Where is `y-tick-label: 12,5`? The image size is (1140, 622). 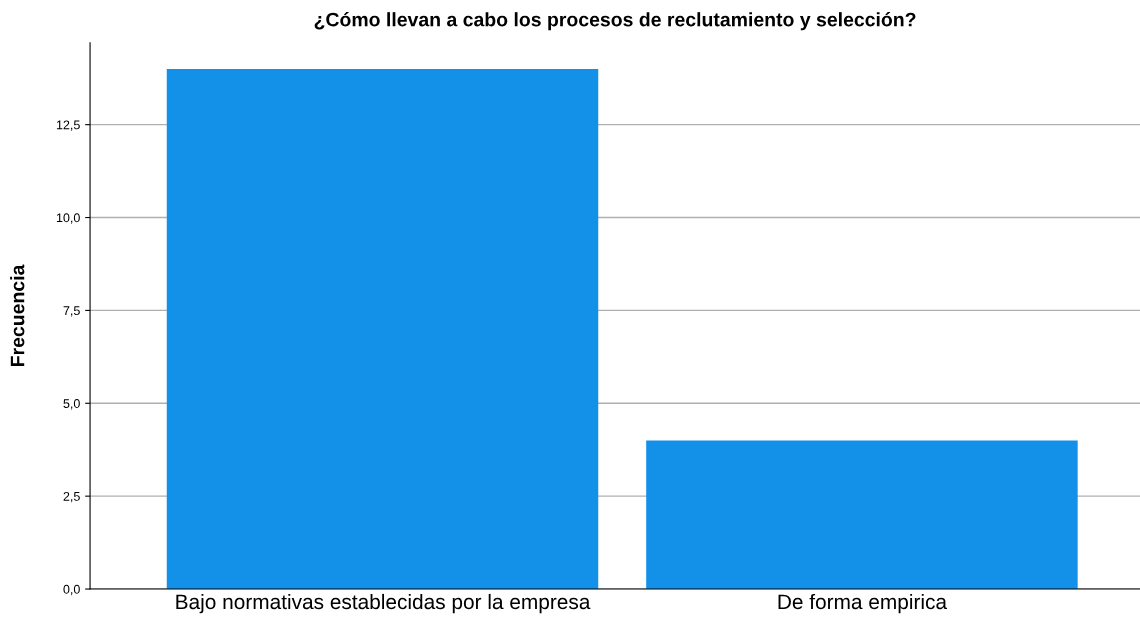
y-tick-label: 12,5 is located at coordinates (68, 125).